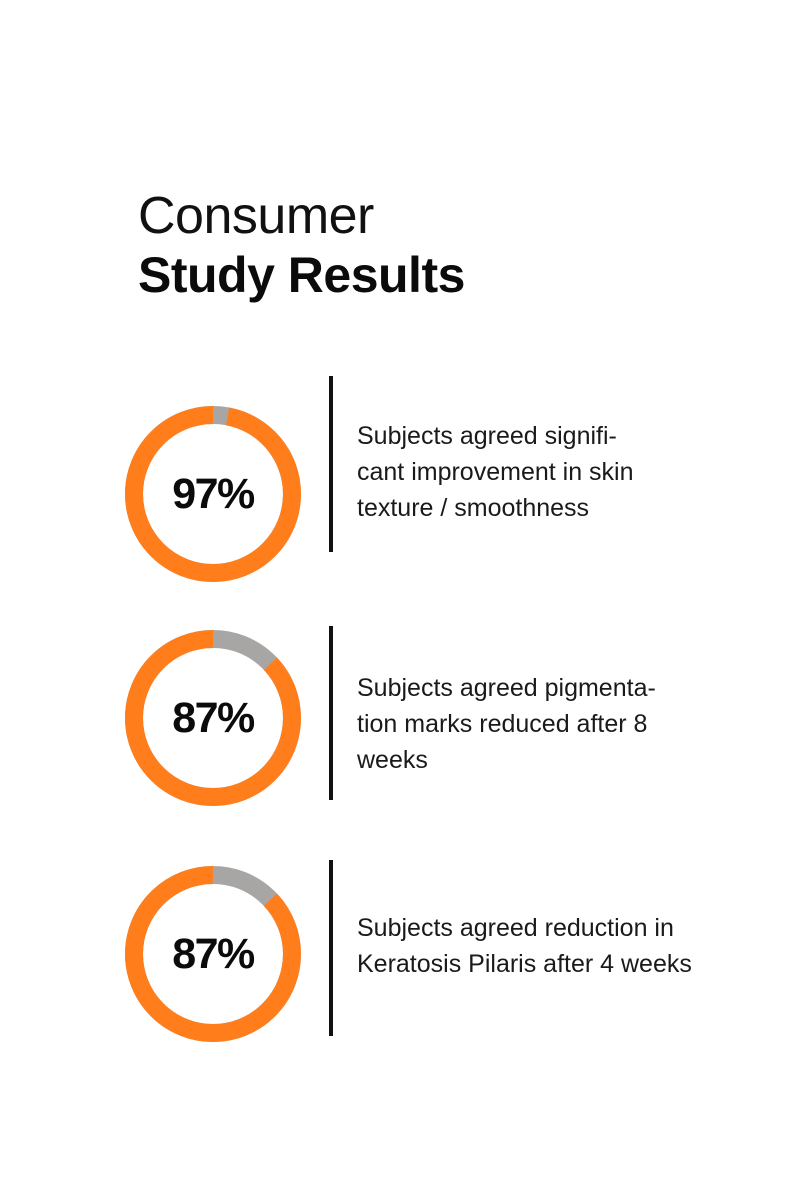 The image size is (800, 1200). I want to click on stat-percent-1: 97%, so click(213, 493).